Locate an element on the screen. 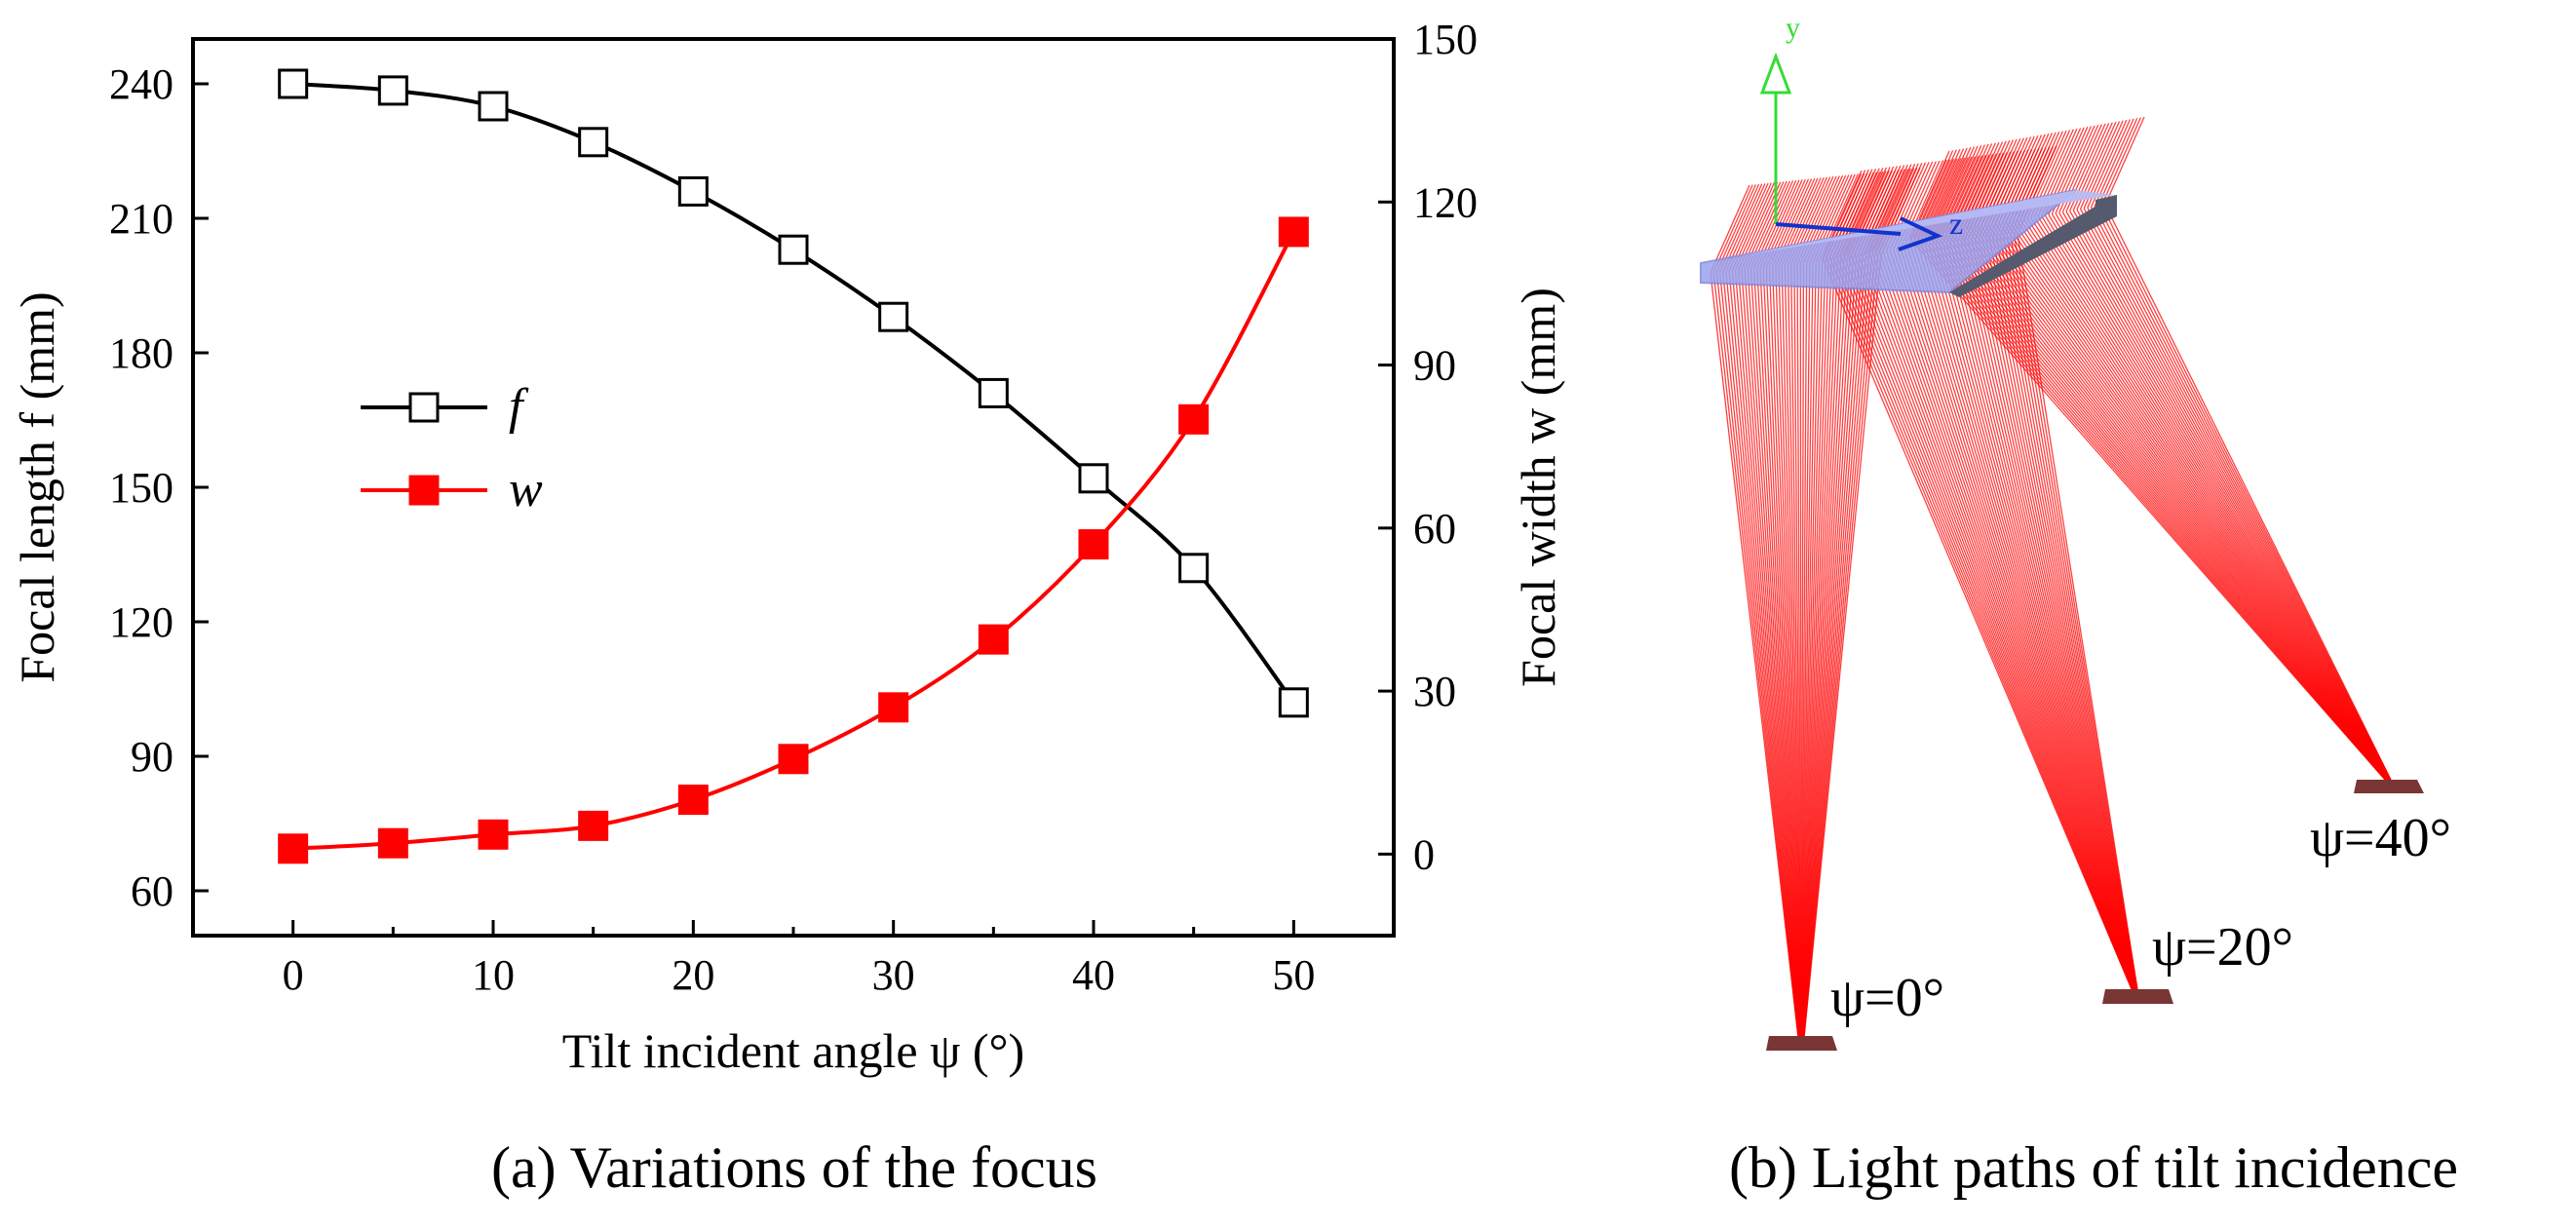 This screenshot has width=2576, height=1228. y2-tick-label: 0 is located at coordinates (1424, 854).